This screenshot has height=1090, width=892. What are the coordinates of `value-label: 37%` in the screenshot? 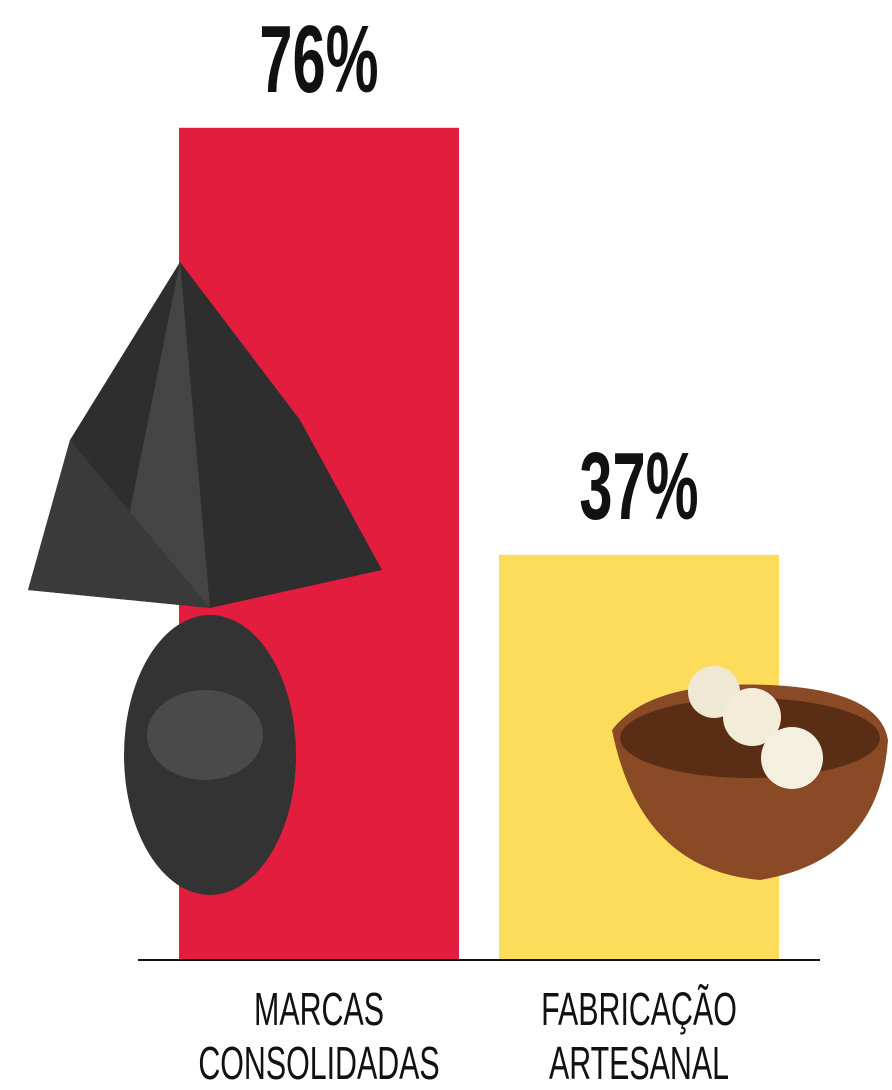 It's located at (639, 486).